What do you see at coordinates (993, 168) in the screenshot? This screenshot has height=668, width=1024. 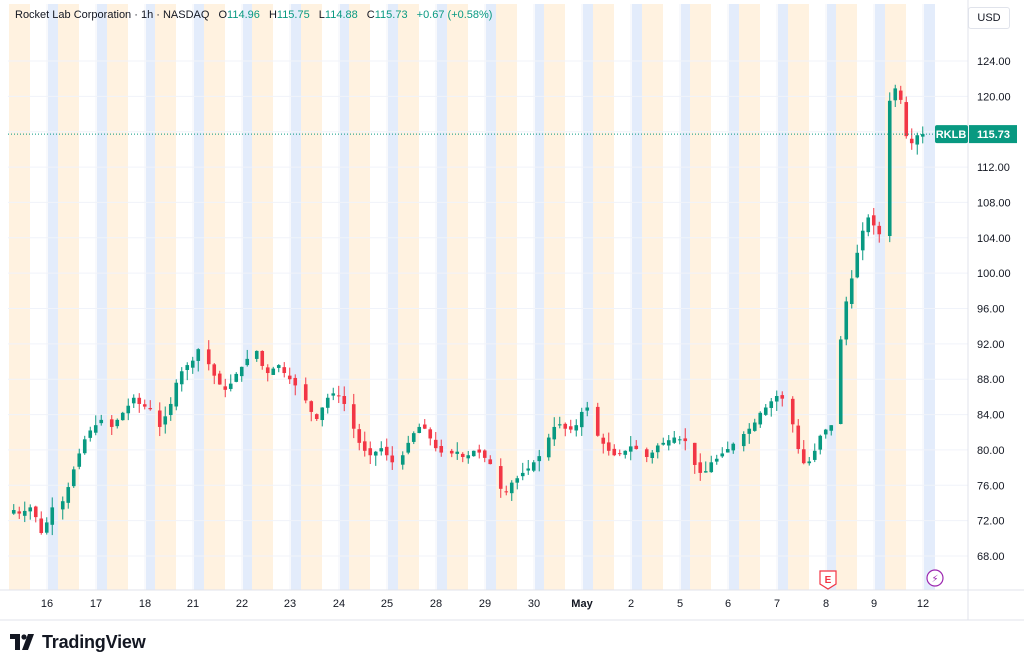 I see `price-tick-label: 112.00` at bounding box center [993, 168].